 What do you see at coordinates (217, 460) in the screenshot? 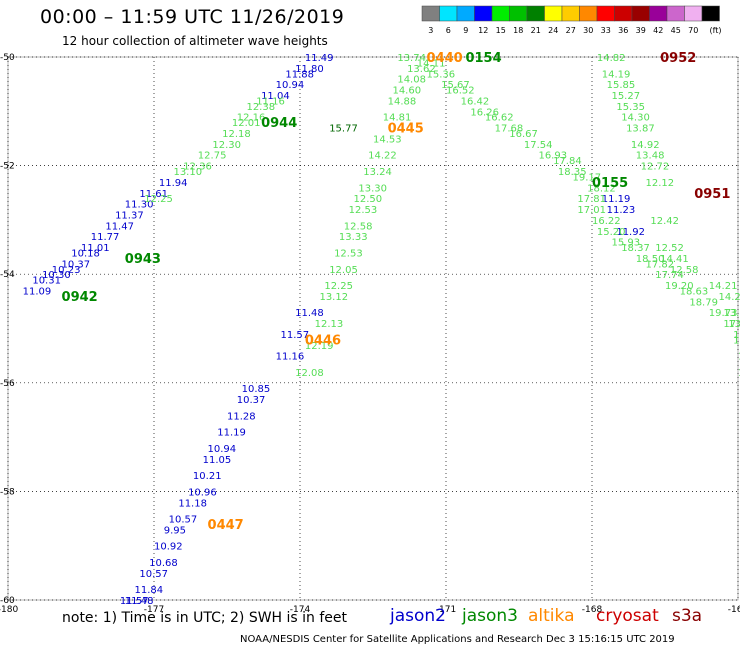
I see `wave-height-value: 11.05` at bounding box center [217, 460].